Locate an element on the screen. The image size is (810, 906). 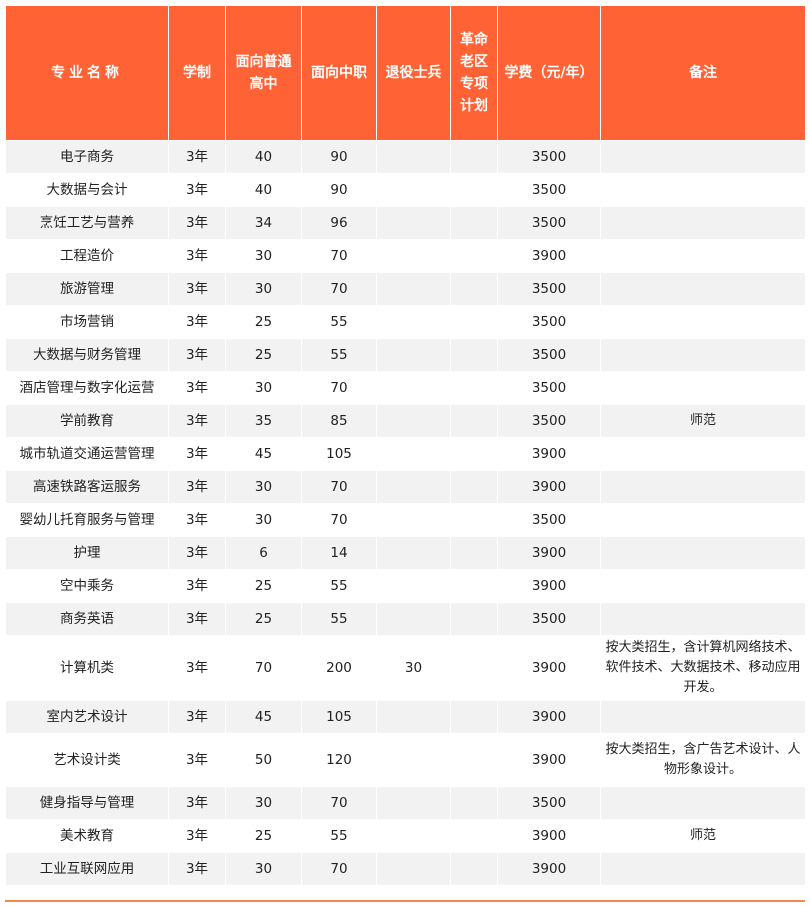
header-high-school: 面向普通高中 is located at coordinates (263, 73).